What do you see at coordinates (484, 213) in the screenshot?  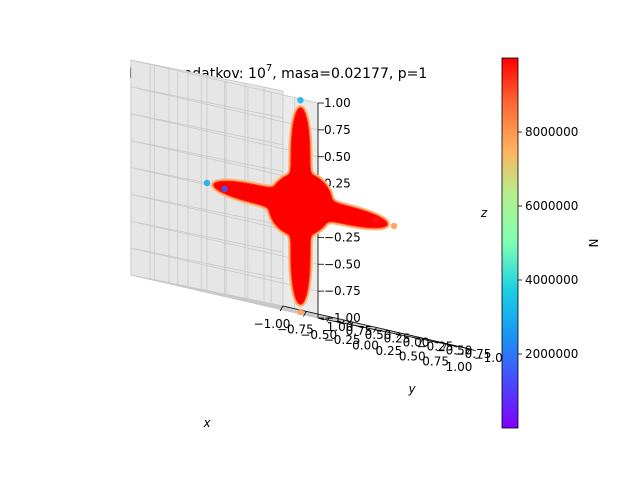 I see `z-axis-label: z` at bounding box center [484, 213].